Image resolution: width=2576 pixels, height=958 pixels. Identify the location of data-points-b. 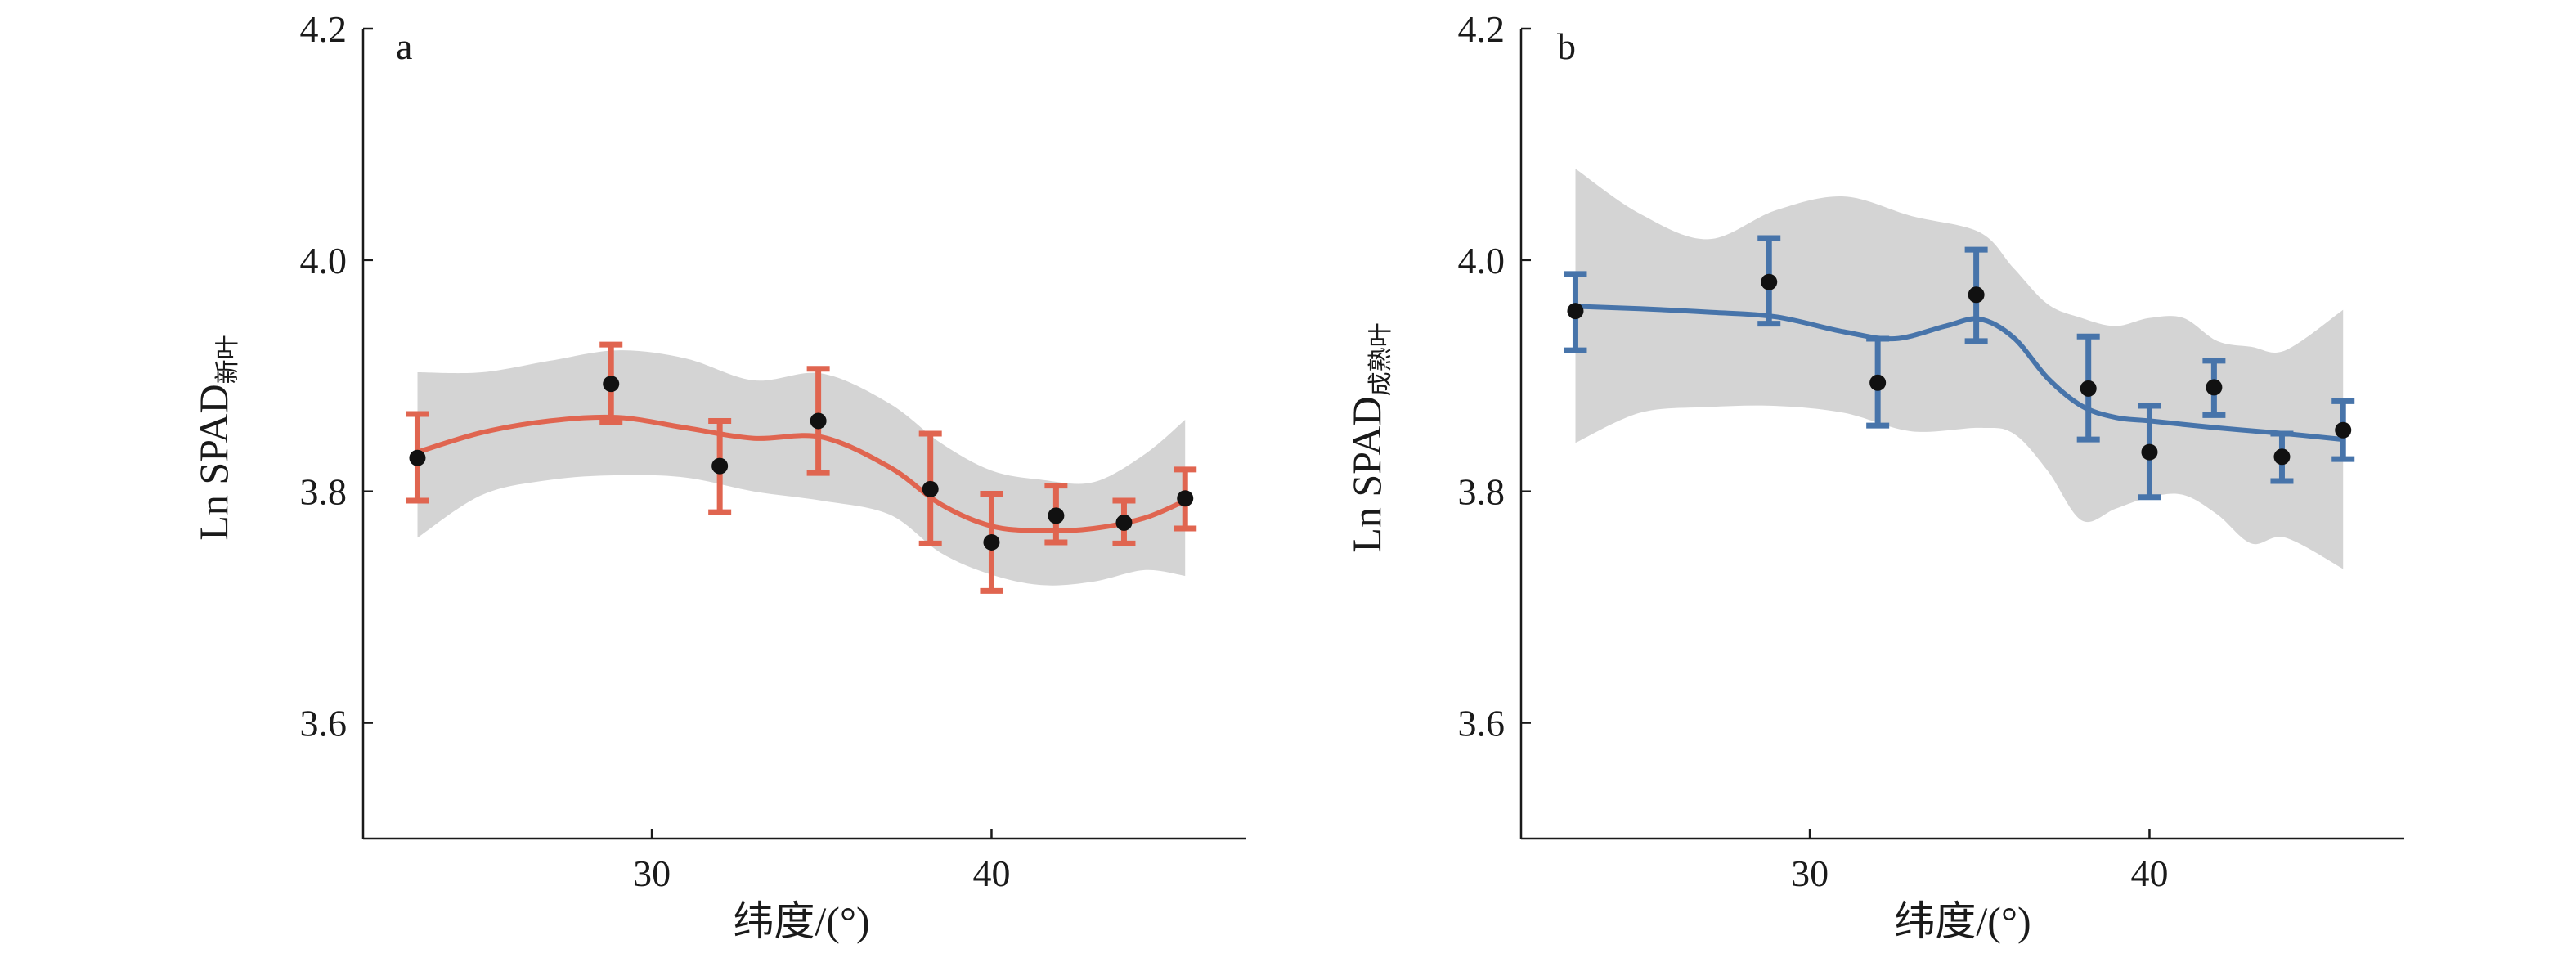
(1960, 370).